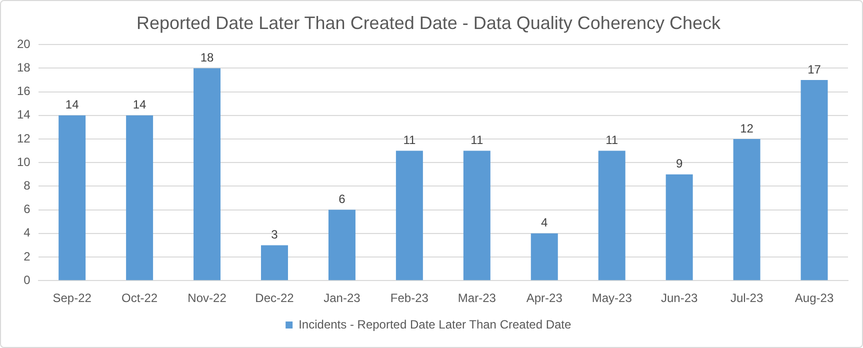  I want to click on data-label: 17, so click(815, 69).